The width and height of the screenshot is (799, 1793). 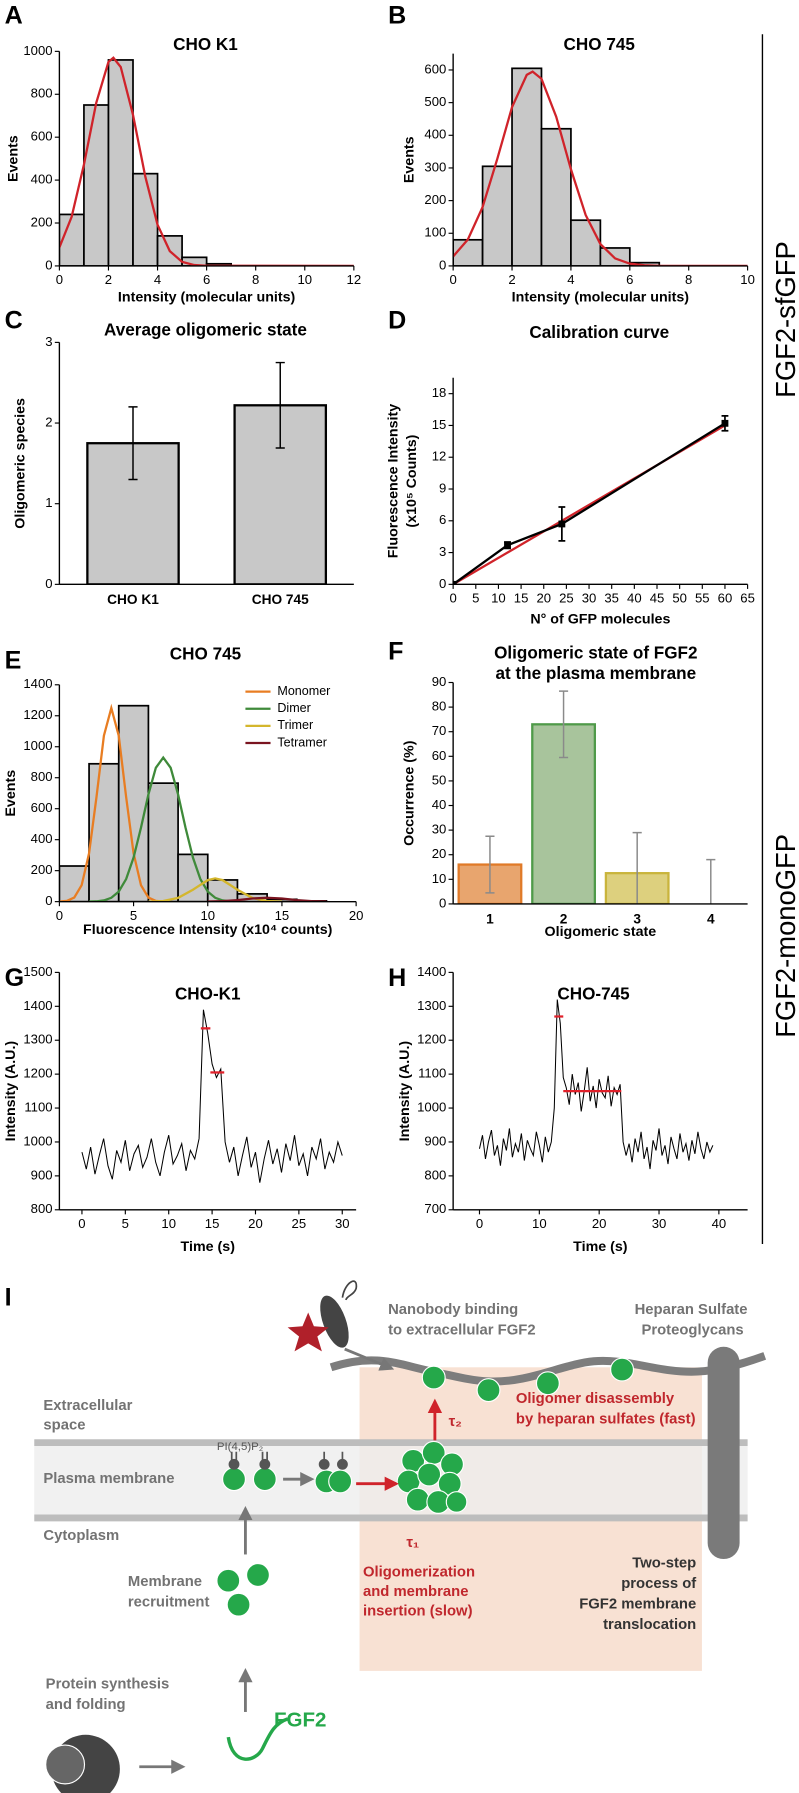 I want to click on x-tick-label: 20, so click(x=356, y=915).